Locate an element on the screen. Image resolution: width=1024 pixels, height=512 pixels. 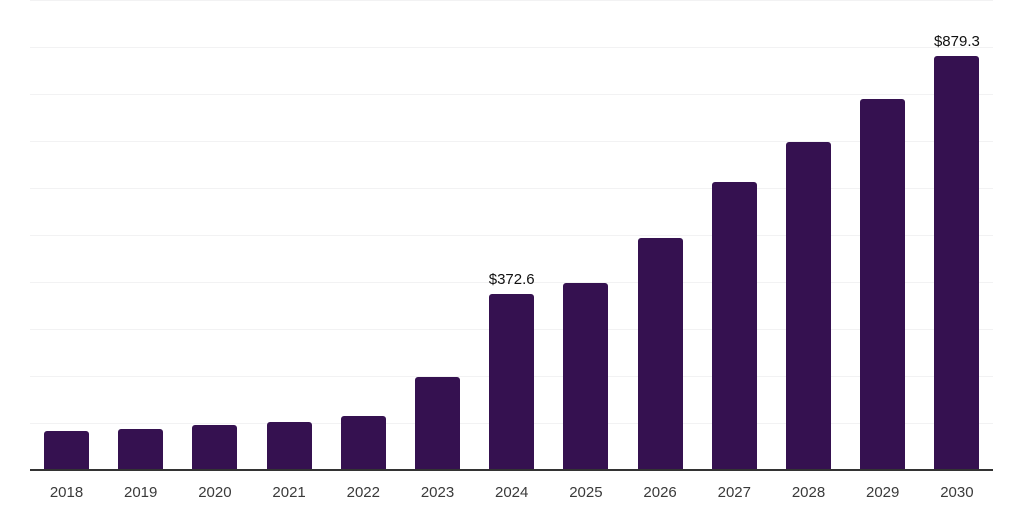
x-tick-label-2030: 2030 is located at coordinates (957, 492).